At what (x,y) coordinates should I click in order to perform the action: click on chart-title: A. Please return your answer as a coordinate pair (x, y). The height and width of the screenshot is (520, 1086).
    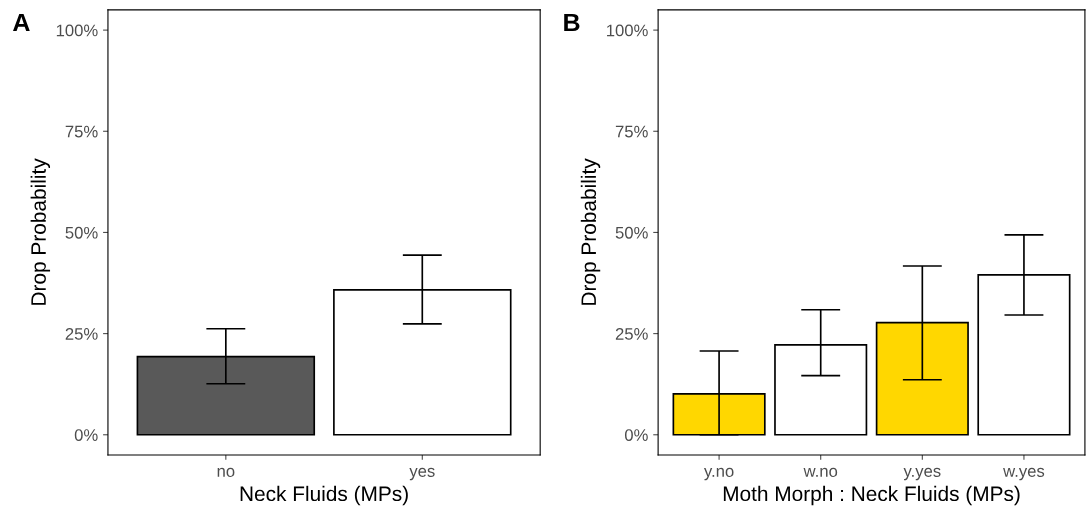
    Looking at the image, I should click on (21, 22).